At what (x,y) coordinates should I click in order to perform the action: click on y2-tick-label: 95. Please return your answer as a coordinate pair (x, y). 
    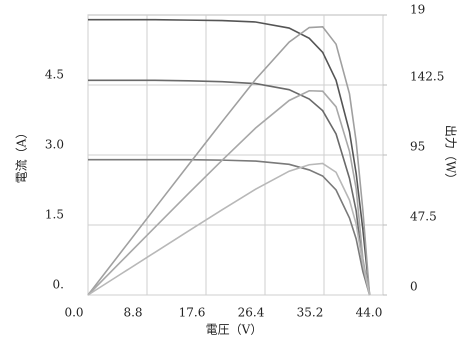
    Looking at the image, I should click on (417, 147).